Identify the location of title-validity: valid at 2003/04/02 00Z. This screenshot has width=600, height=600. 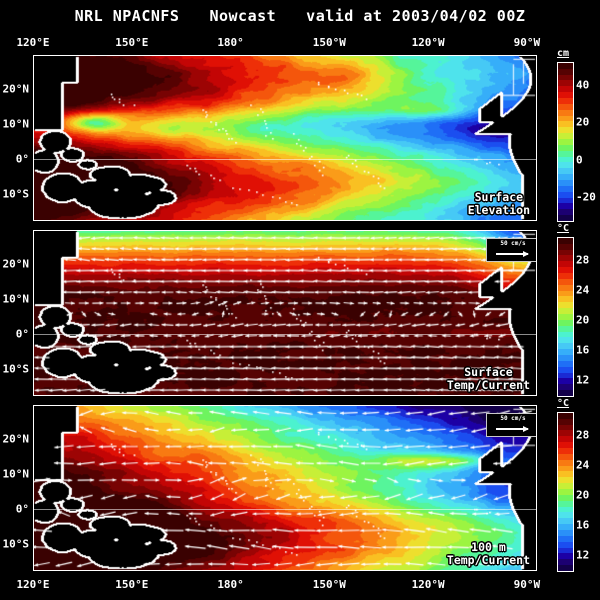
(416, 16).